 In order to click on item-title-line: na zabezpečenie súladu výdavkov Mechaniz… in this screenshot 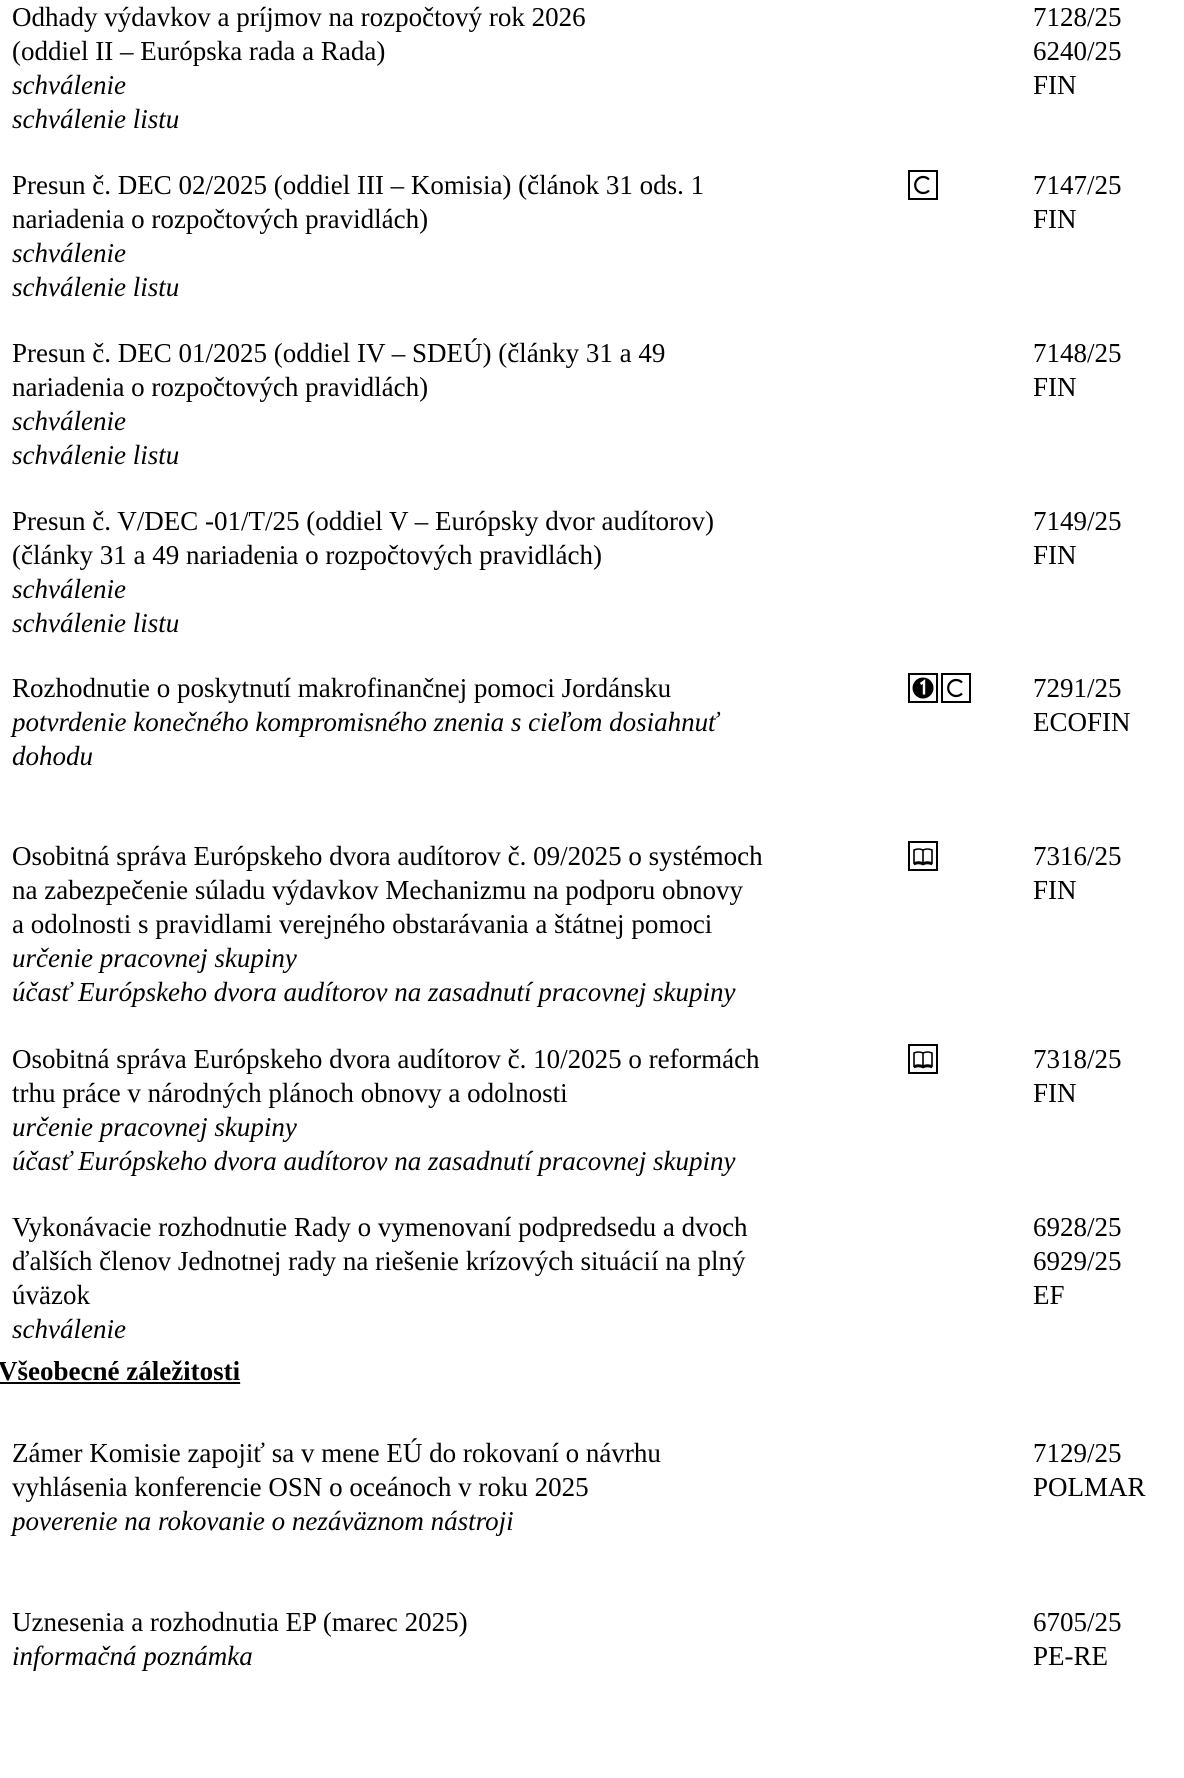, I will do `click(378, 890)`.